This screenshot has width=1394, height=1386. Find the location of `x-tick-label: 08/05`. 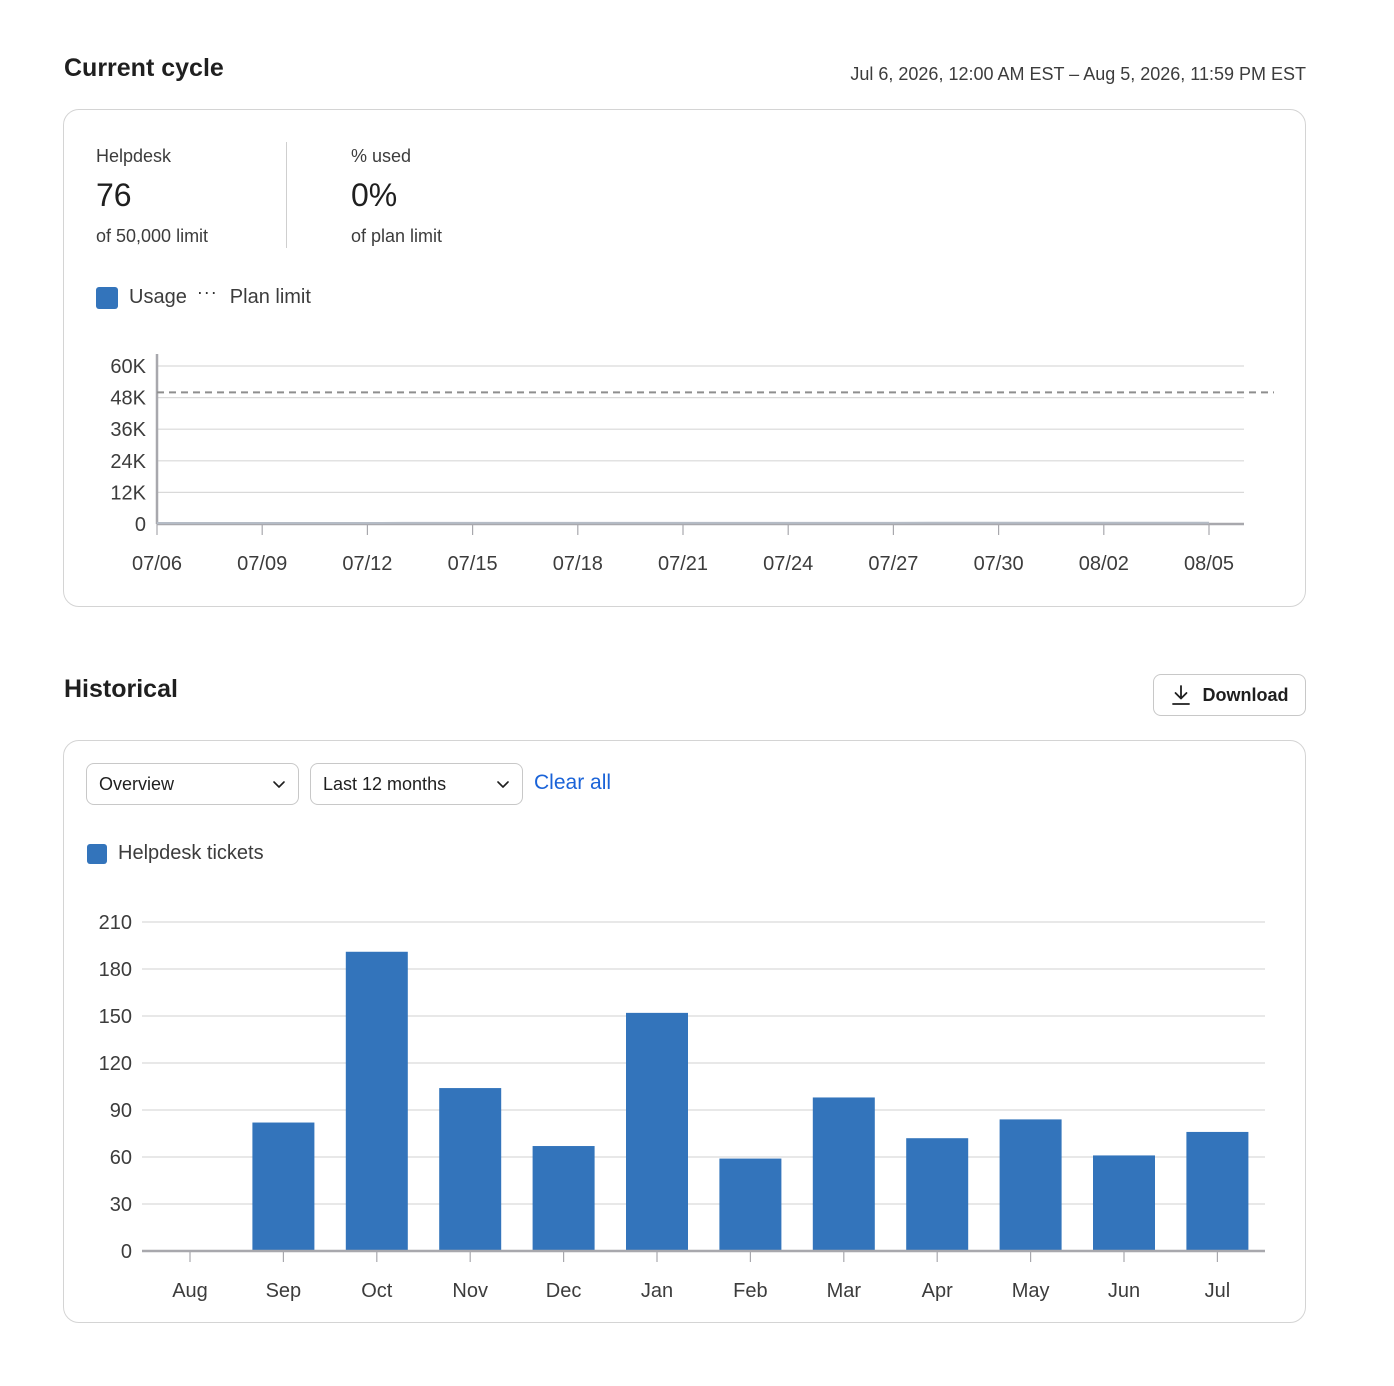

x-tick-label: 08/05 is located at coordinates (1209, 564).